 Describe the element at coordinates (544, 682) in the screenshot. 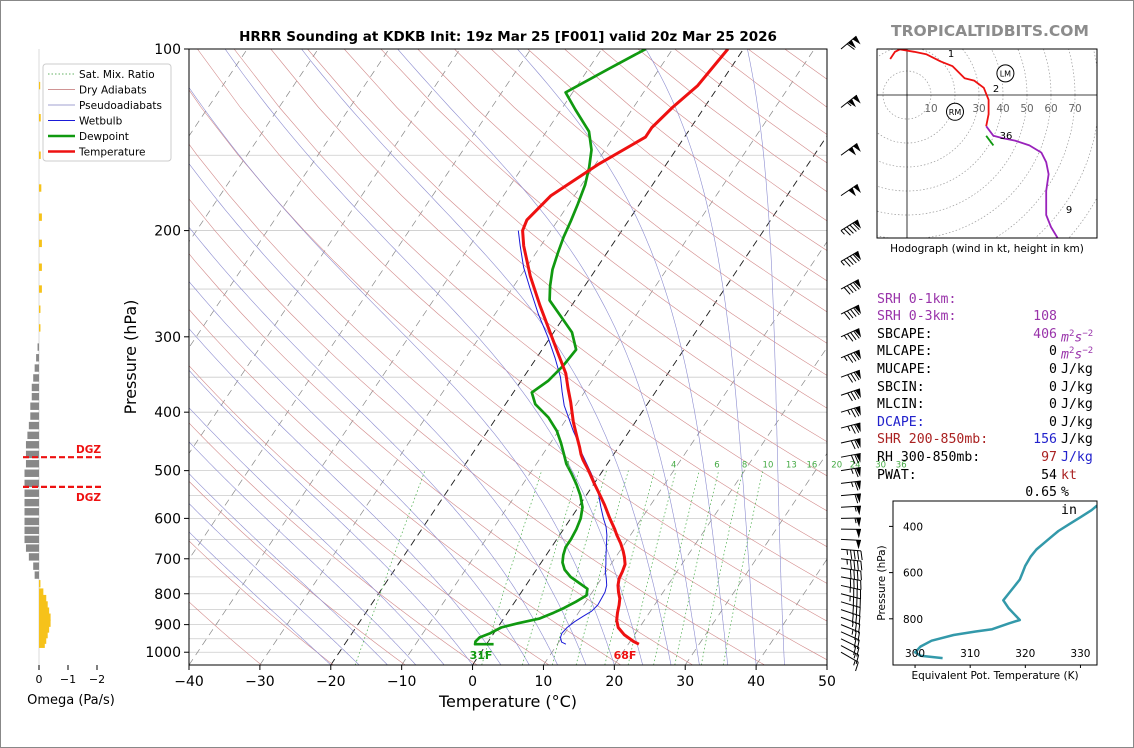

I see `x-tick-label: 10` at that location.